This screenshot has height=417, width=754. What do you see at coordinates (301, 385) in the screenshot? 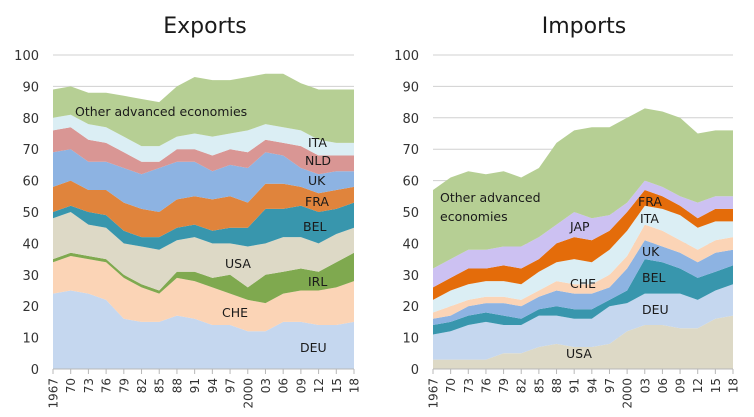
I see `exports-xtick-label: 09` at bounding box center [301, 385].